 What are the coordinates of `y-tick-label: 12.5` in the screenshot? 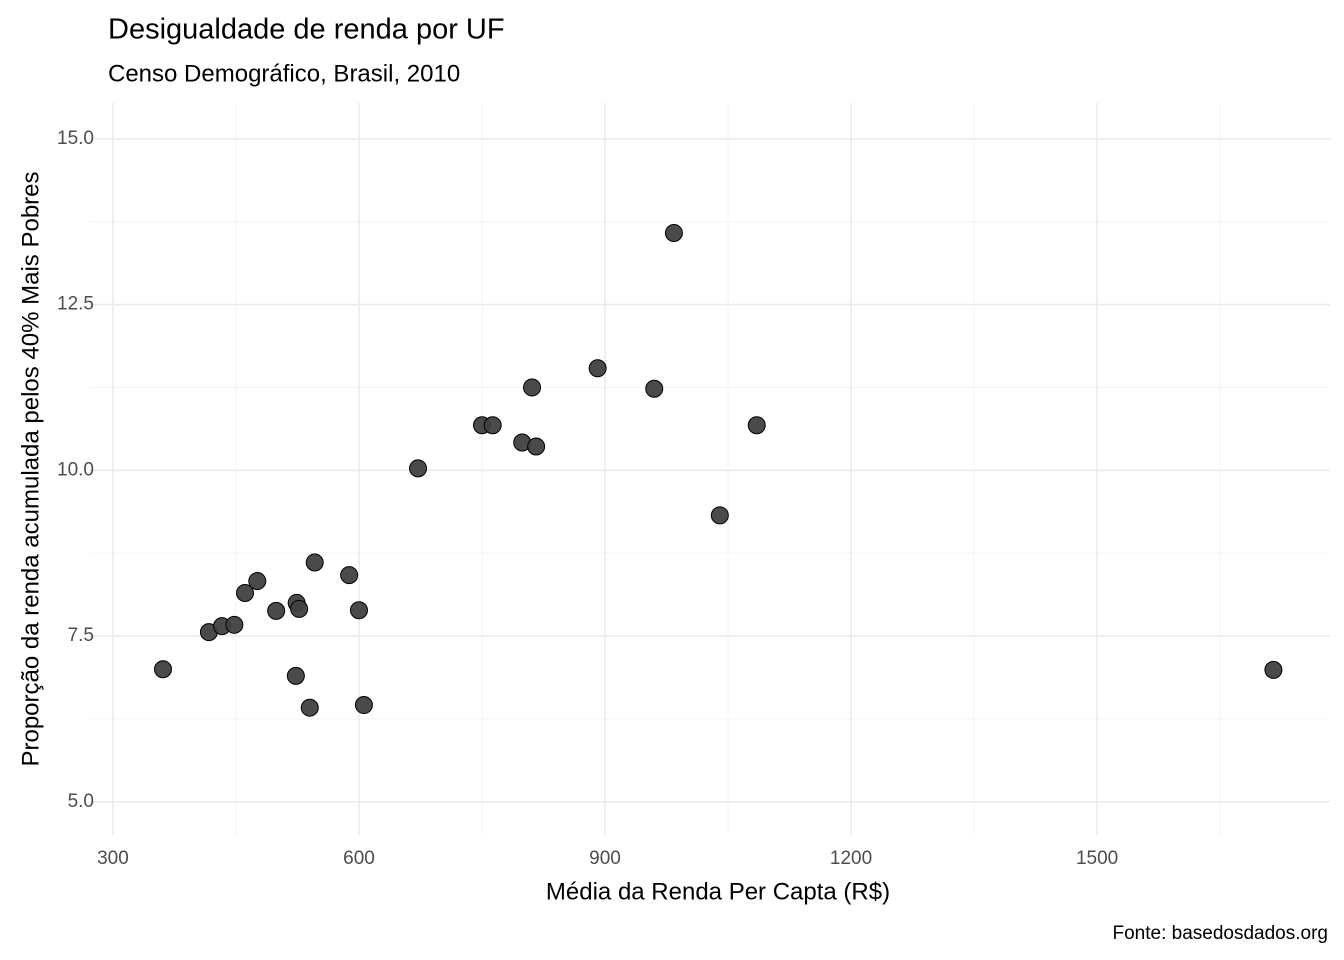 It's located at (75, 304).